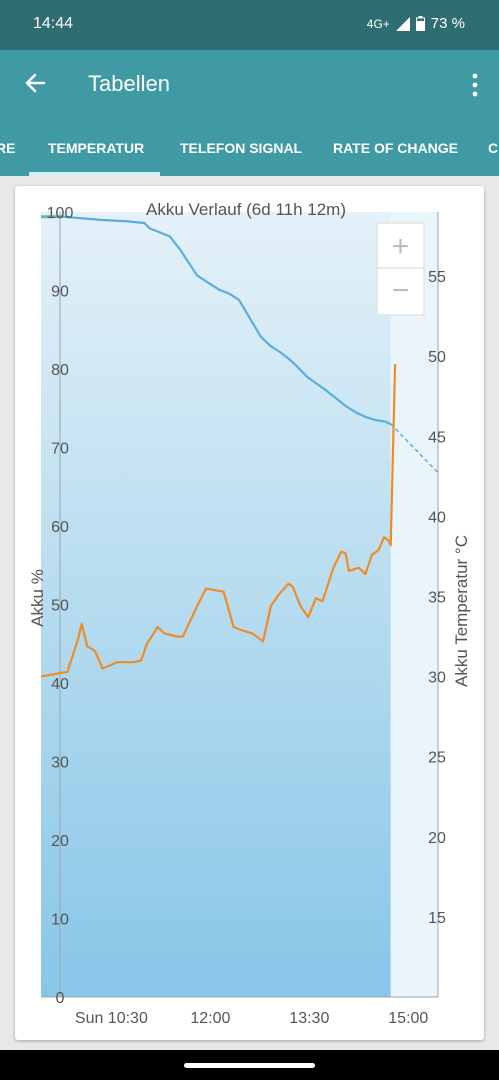 The height and width of the screenshot is (1080, 499). What do you see at coordinates (60, 527) in the screenshot?
I see `y-tick-left: 60` at bounding box center [60, 527].